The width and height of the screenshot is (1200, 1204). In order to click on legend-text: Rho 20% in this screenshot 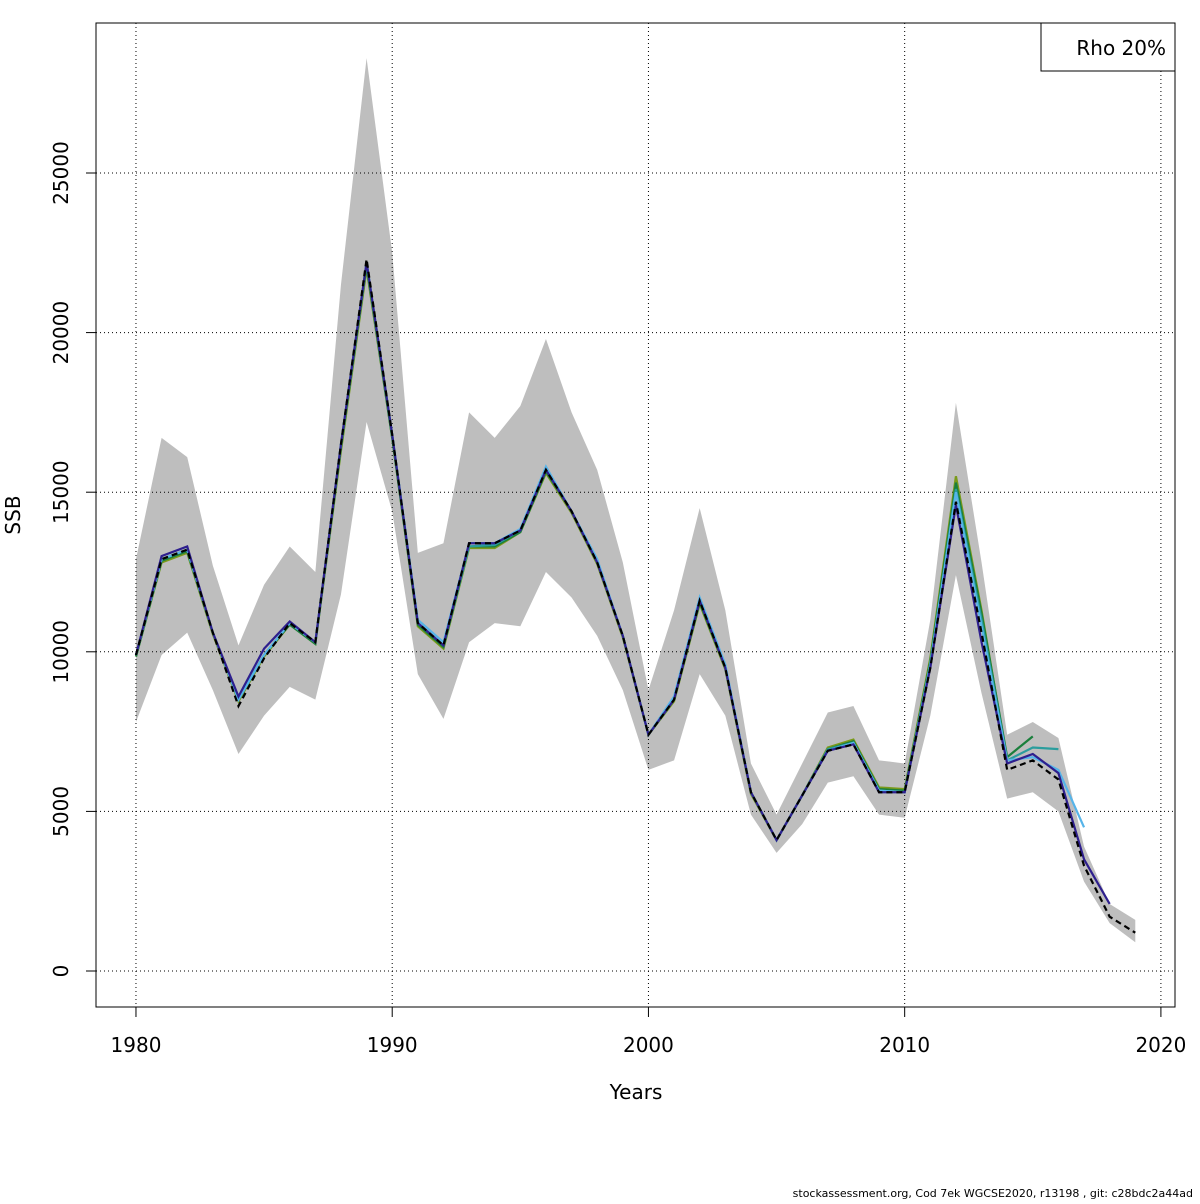, I will do `click(1121, 48)`.